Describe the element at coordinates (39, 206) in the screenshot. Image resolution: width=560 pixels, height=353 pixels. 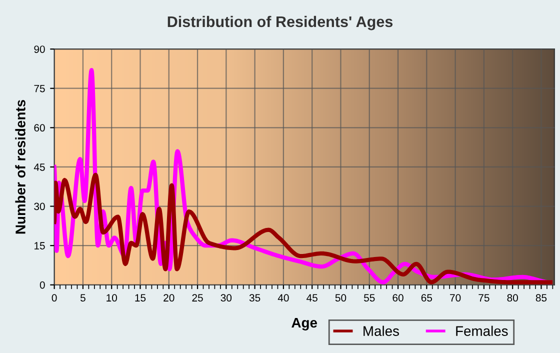
I see `y-tick-label: 30` at that location.